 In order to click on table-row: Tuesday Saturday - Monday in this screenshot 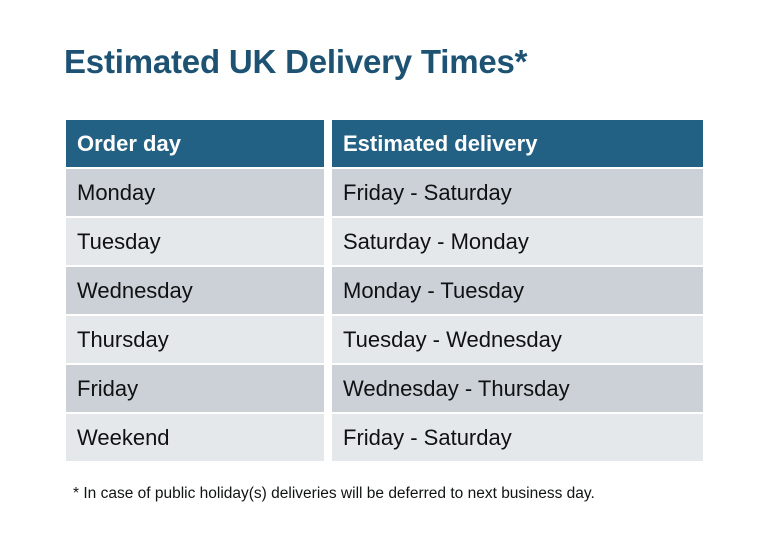, I will do `click(384, 241)`.